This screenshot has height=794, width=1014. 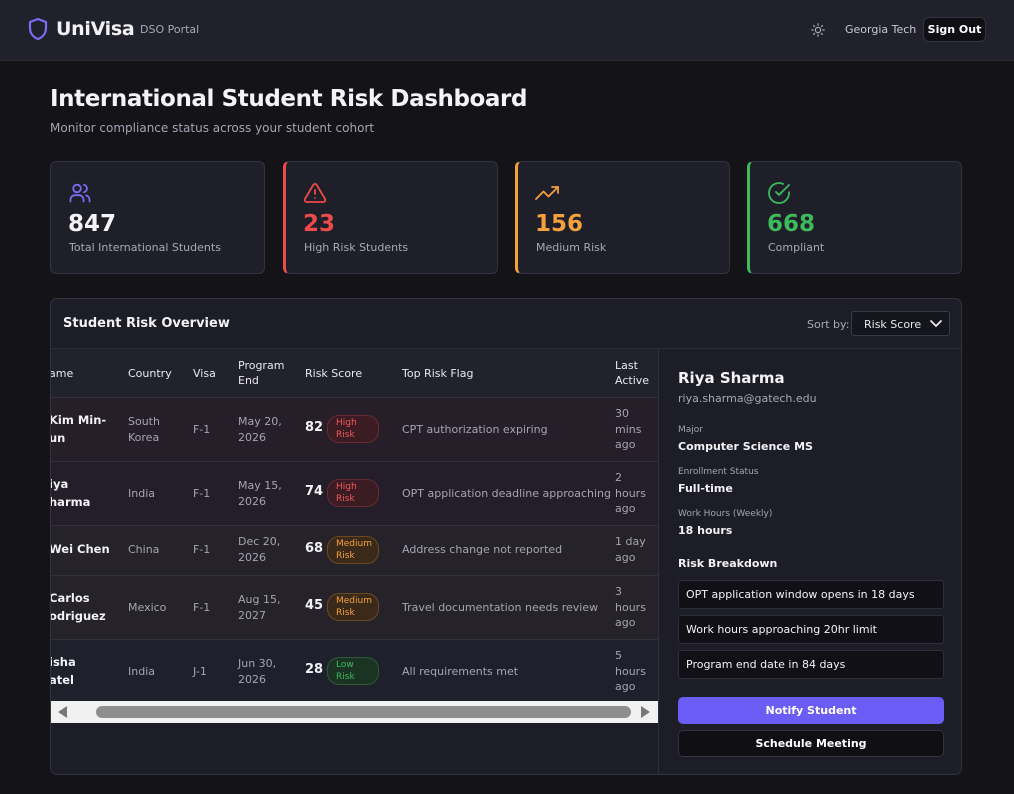 I want to click on sort-label: Sort by:, so click(x=828, y=324).